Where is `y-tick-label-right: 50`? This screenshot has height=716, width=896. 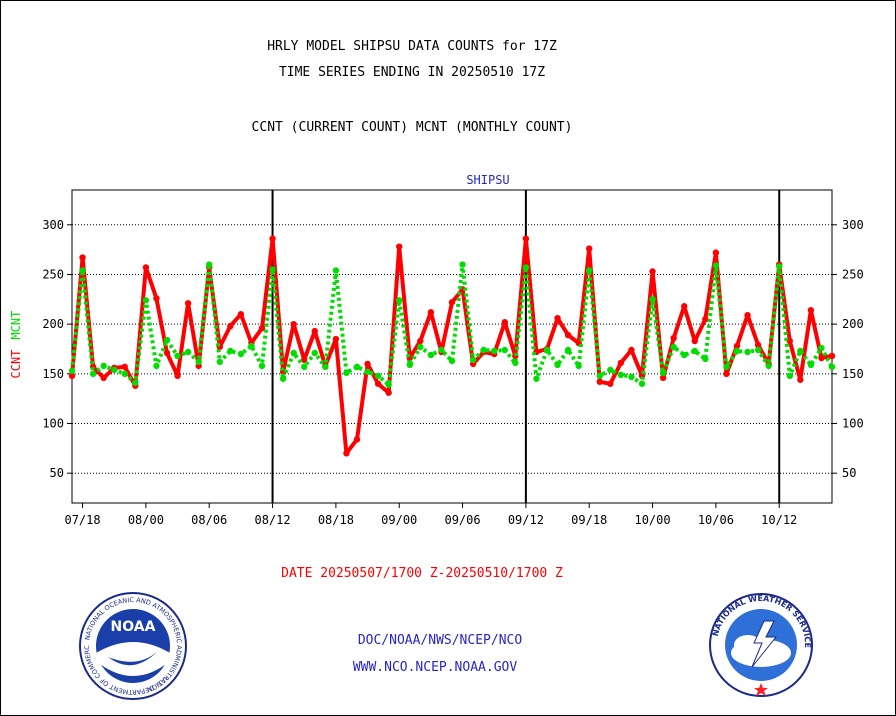
y-tick-label-right: 50 is located at coordinates (849, 473).